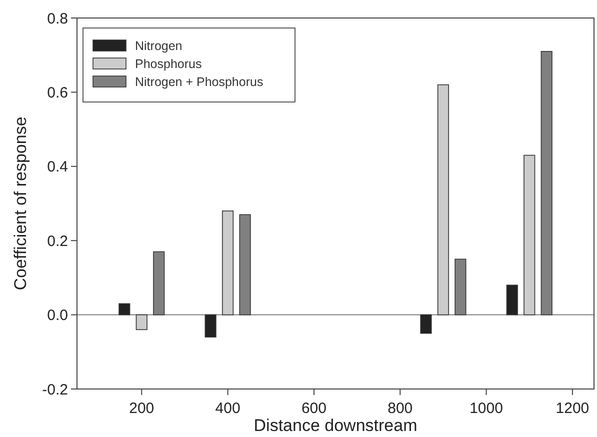 This screenshot has height=437, width=597. What do you see at coordinates (20, 203) in the screenshot?
I see `y-axis-title: Coefficient of response` at bounding box center [20, 203].